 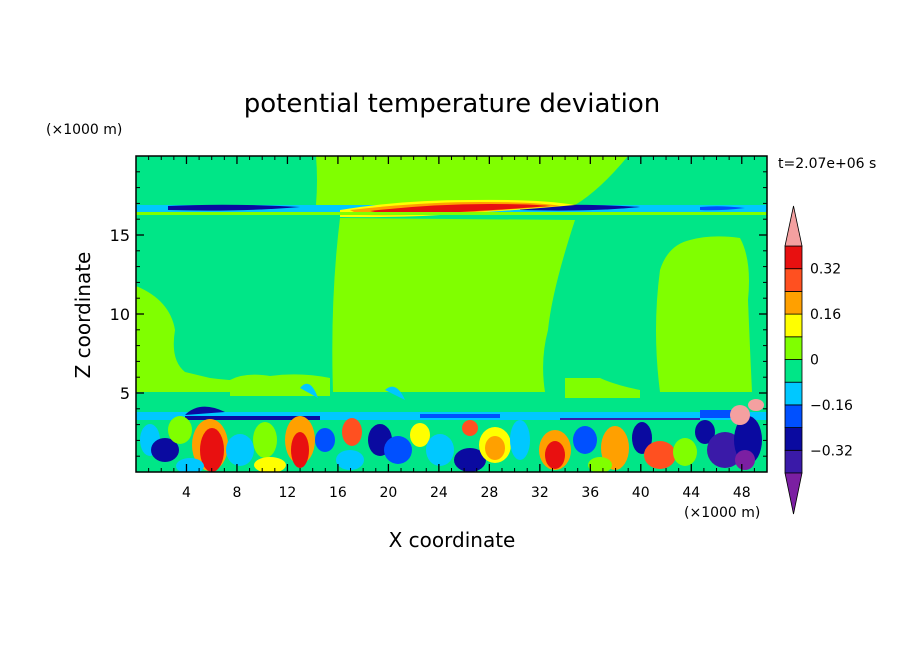 What do you see at coordinates (125, 393) in the screenshot?
I see `y-tick-label: 5` at bounding box center [125, 393].